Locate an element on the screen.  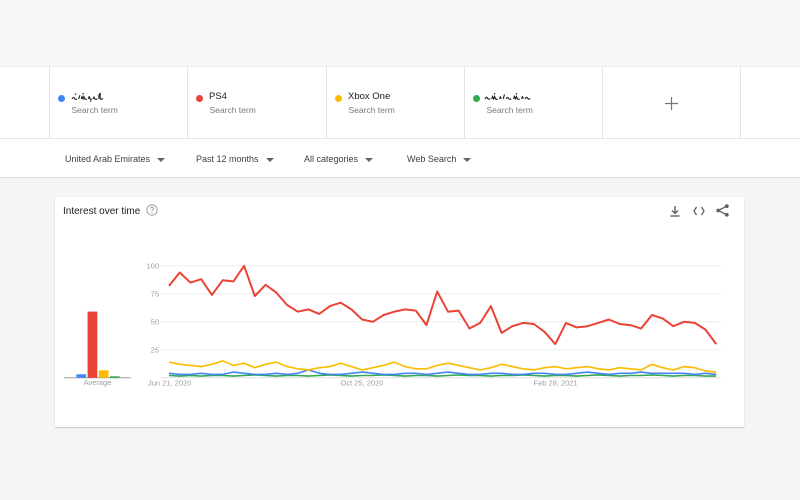
svg-text: Oct 25, 2020 is located at coordinates (362, 383).